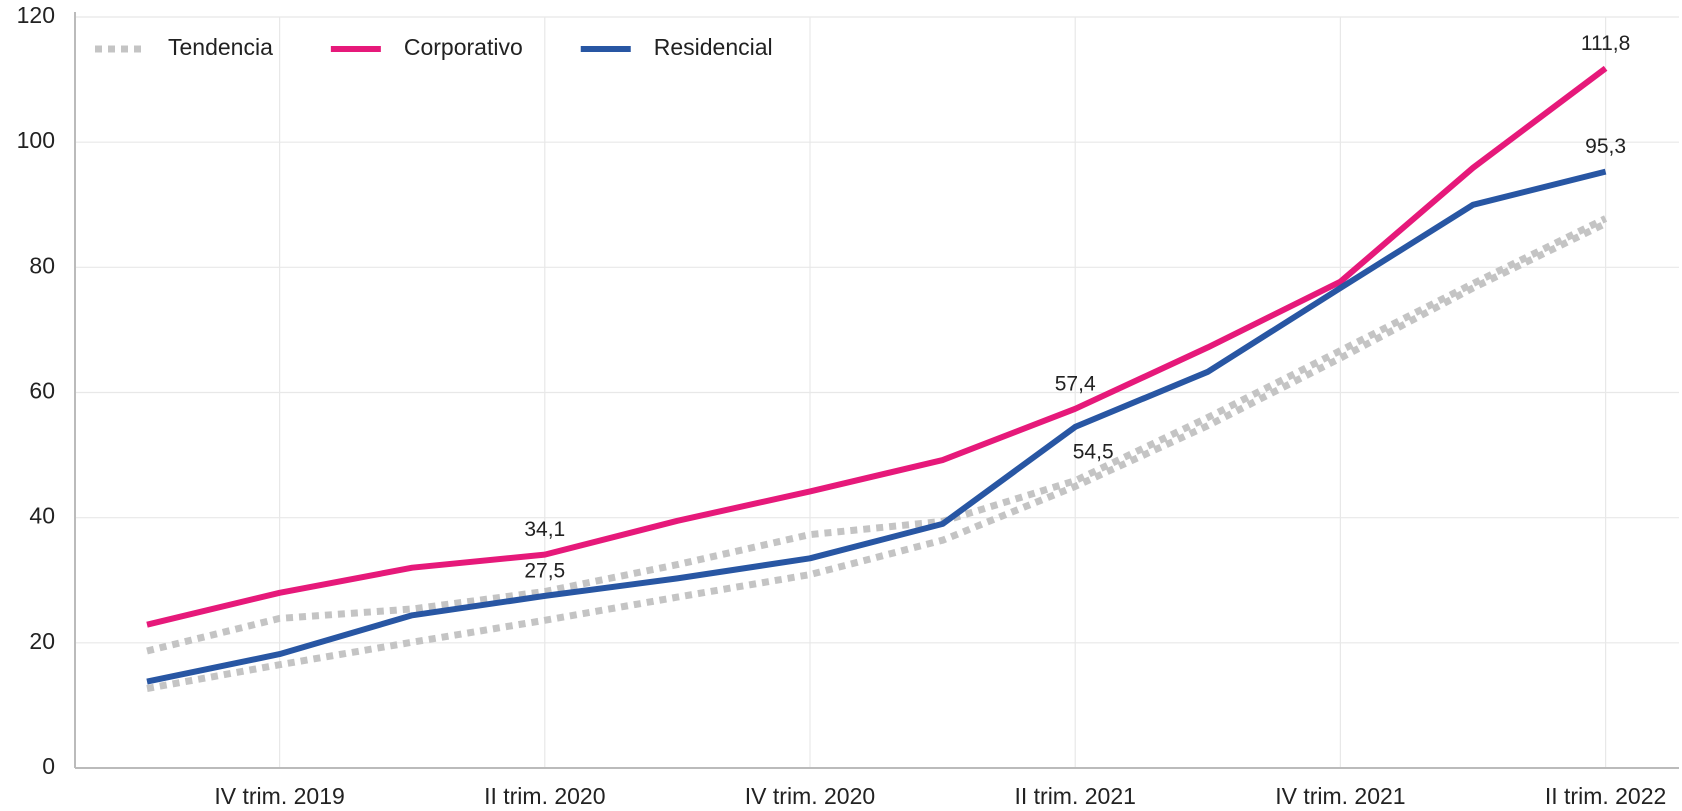 This screenshot has width=1682, height=811. I want to click on legend-label: Residencial, so click(713, 47).